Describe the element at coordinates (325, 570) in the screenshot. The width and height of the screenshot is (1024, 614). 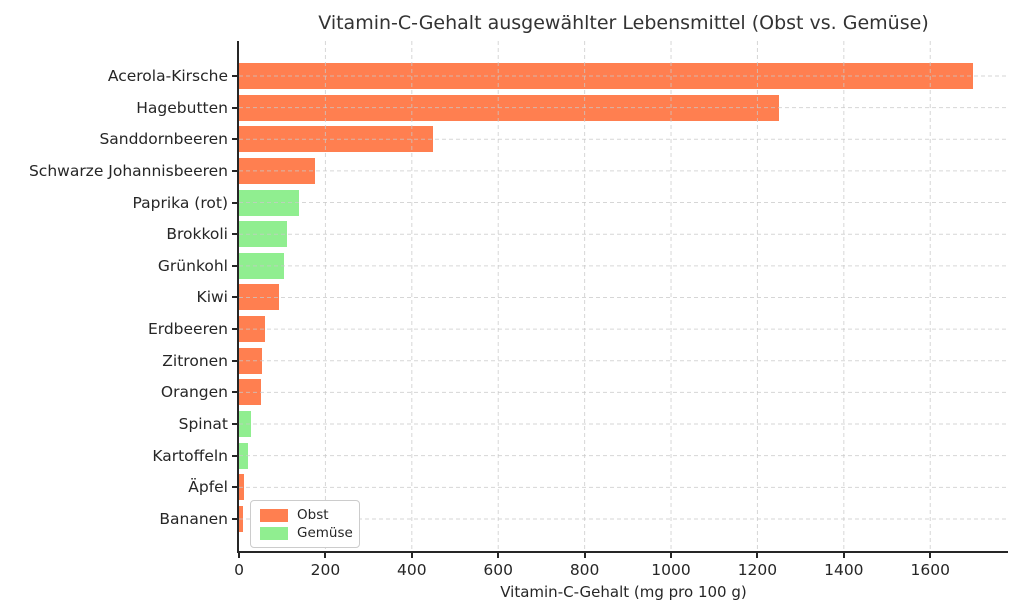
I see `x-tick-label: 200` at that location.